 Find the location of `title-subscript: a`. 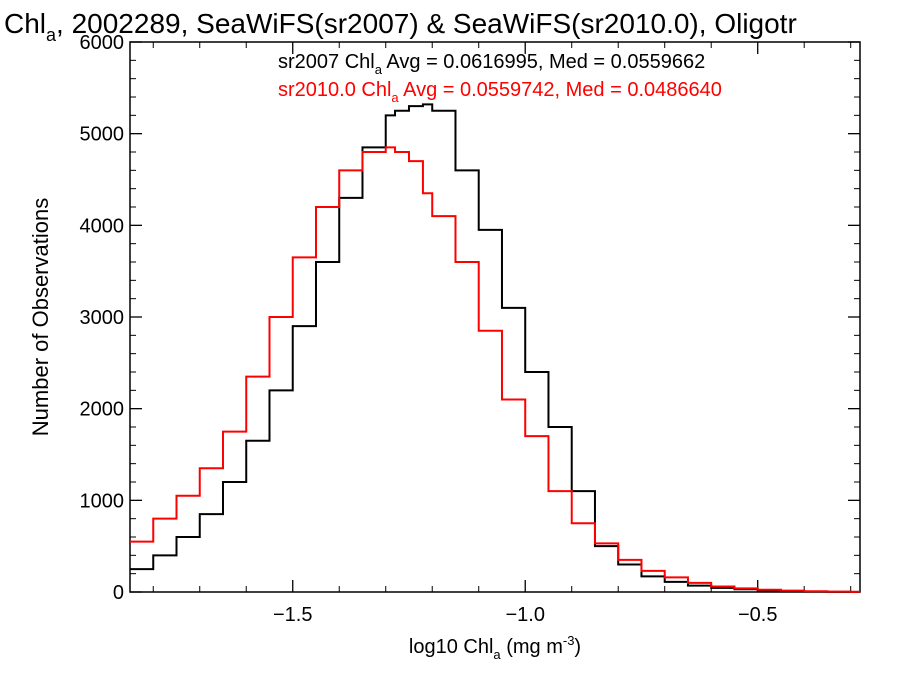

title-subscript: a is located at coordinates (51, 35).